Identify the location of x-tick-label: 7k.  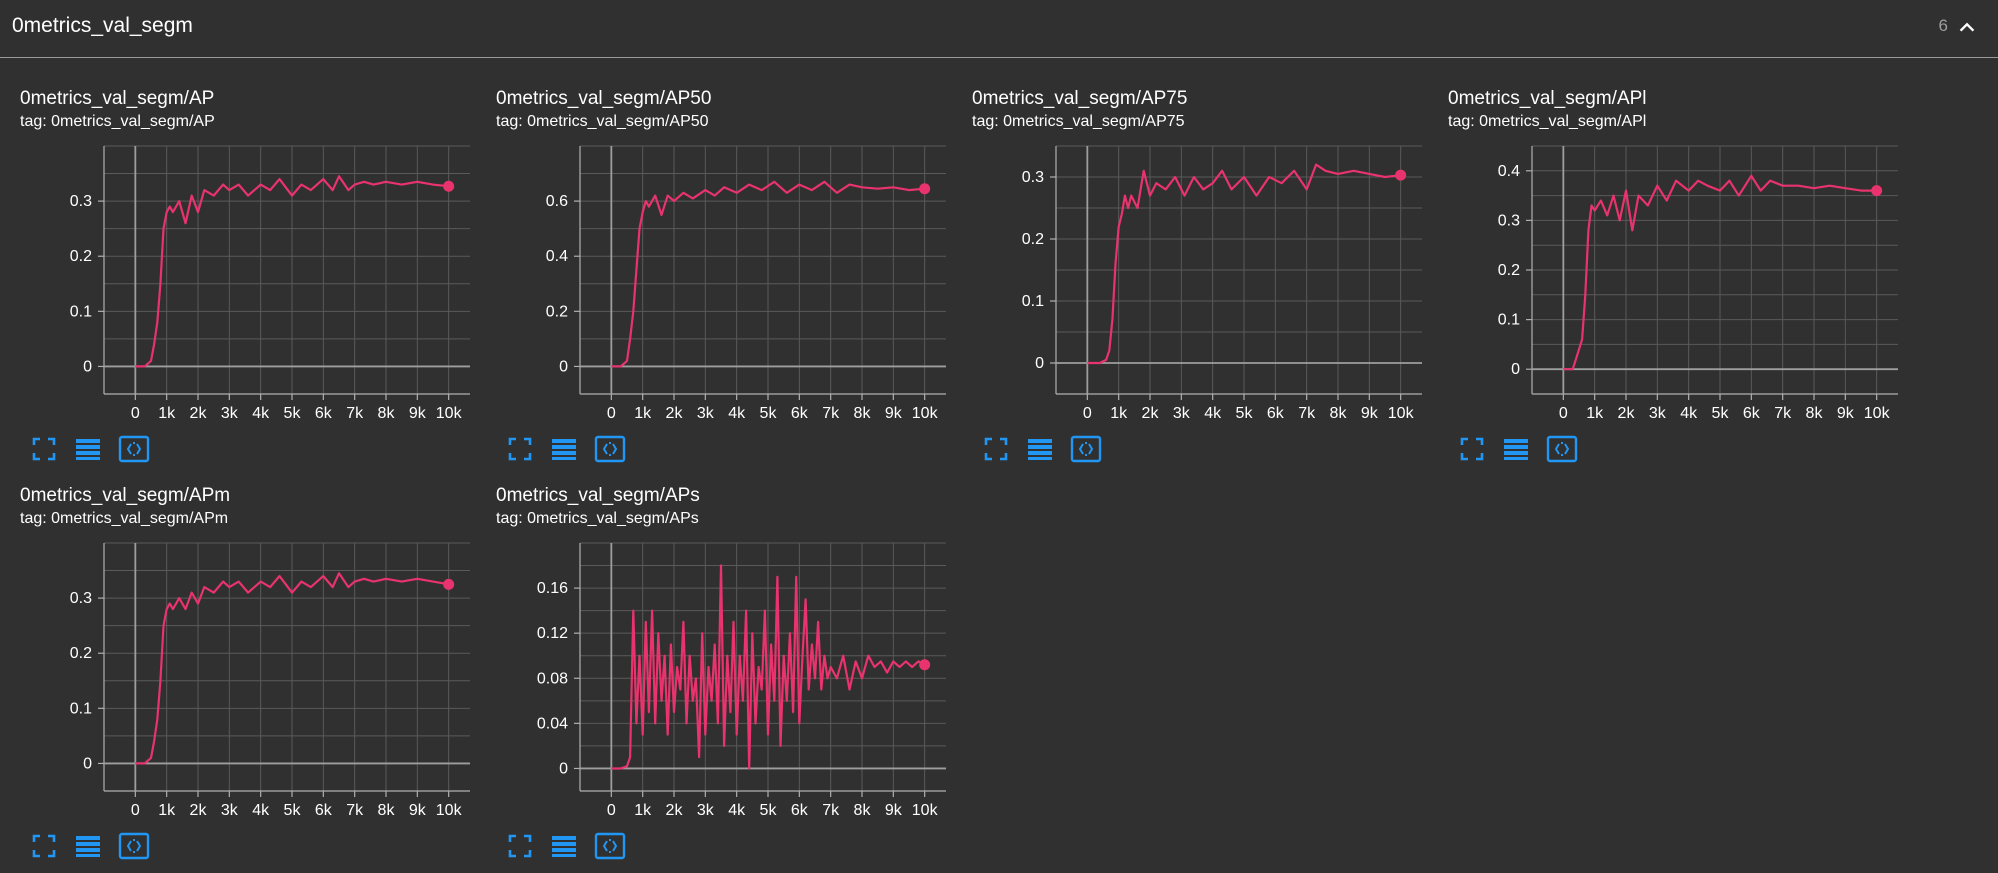
(1307, 413).